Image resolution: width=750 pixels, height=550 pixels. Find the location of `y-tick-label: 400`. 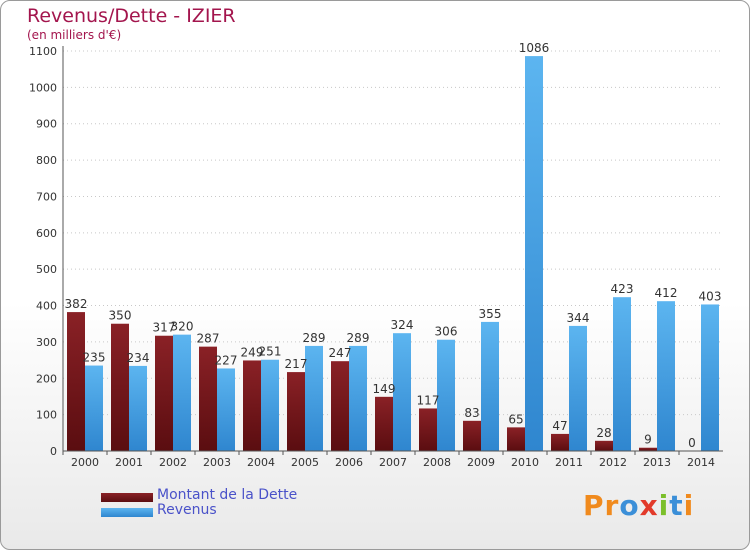

y-tick-label: 400 is located at coordinates (46, 306).